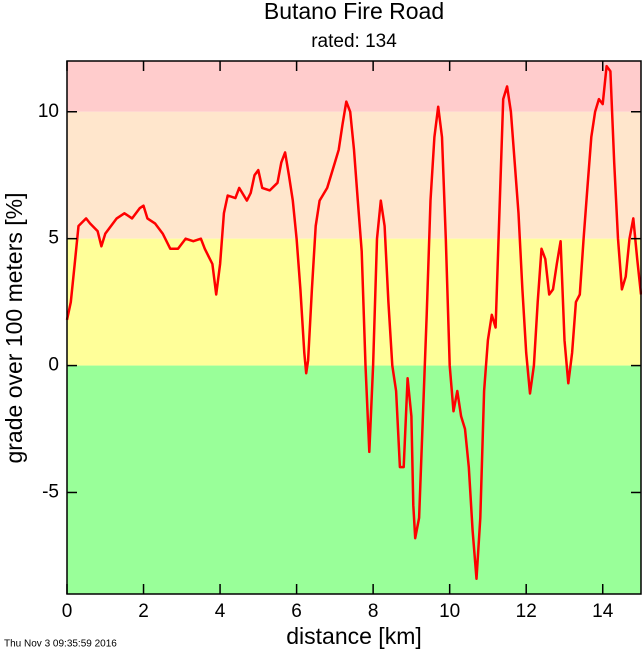 The height and width of the screenshot is (655, 642). I want to click on y-tick-label: 0, so click(53, 365).